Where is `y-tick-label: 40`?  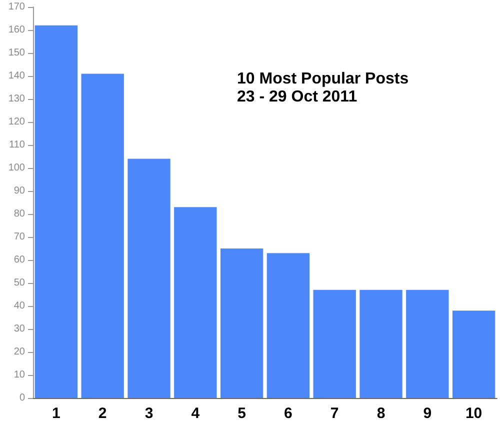
y-tick-label: 40 is located at coordinates (20, 306).